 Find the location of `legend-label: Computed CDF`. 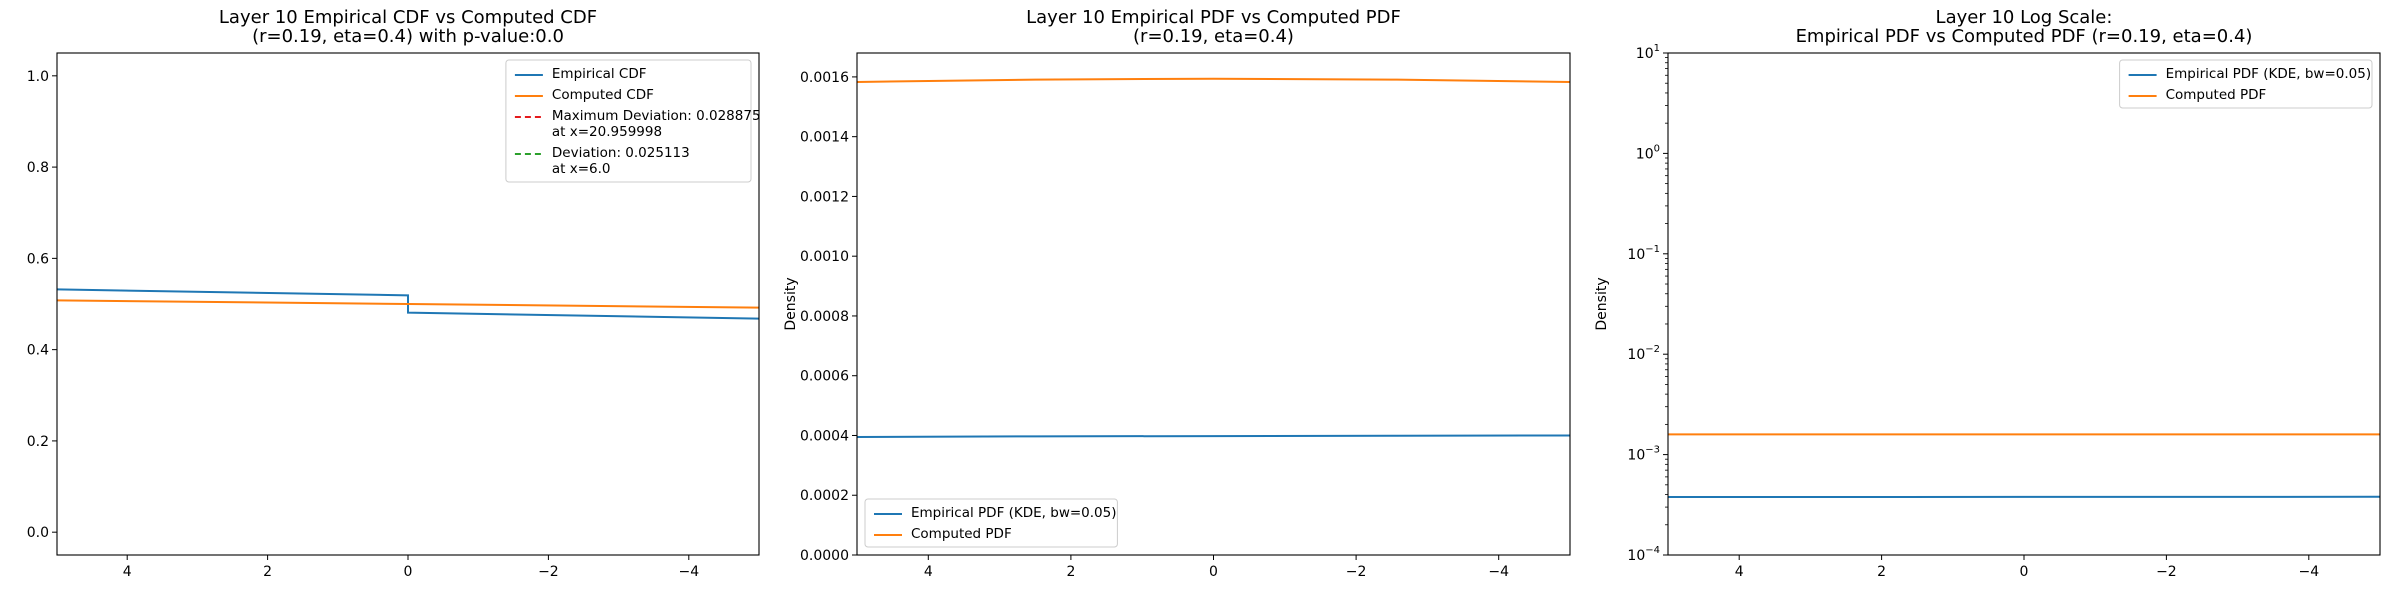

legend-label: Computed CDF is located at coordinates (603, 95).